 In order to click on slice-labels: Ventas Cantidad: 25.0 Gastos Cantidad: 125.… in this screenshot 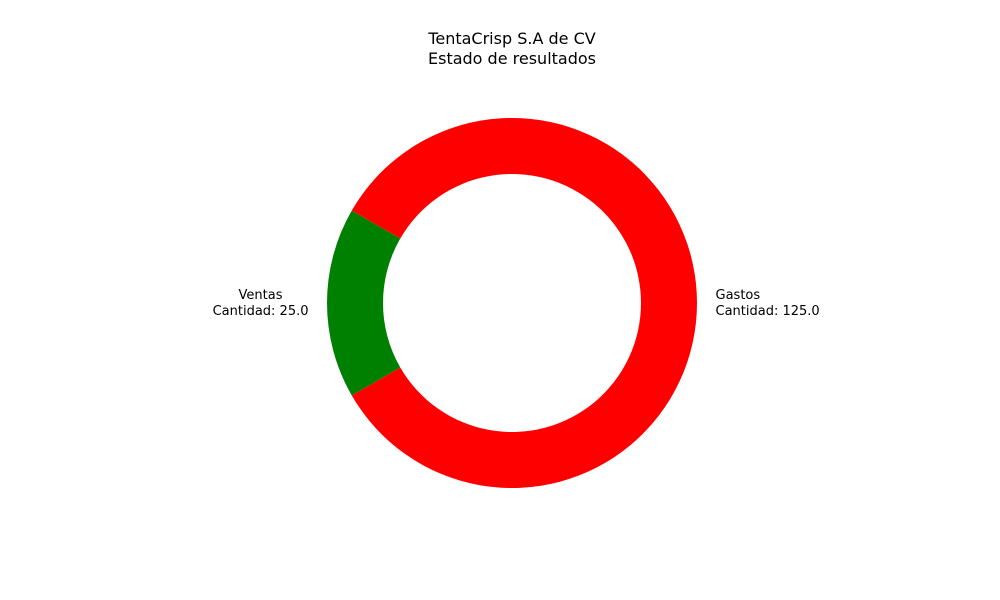, I will do `click(516, 303)`.